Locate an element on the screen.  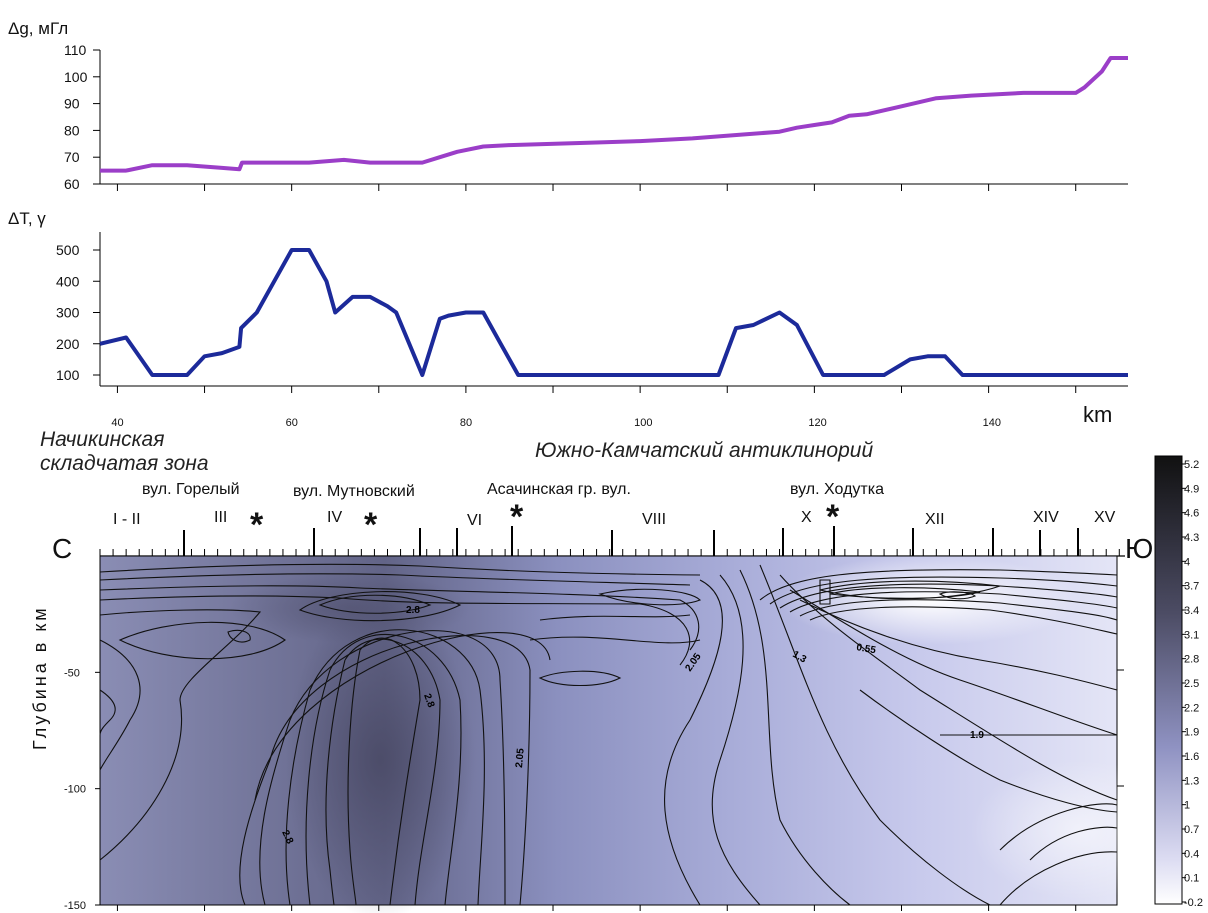
profile-number: VIII is located at coordinates (654, 519).